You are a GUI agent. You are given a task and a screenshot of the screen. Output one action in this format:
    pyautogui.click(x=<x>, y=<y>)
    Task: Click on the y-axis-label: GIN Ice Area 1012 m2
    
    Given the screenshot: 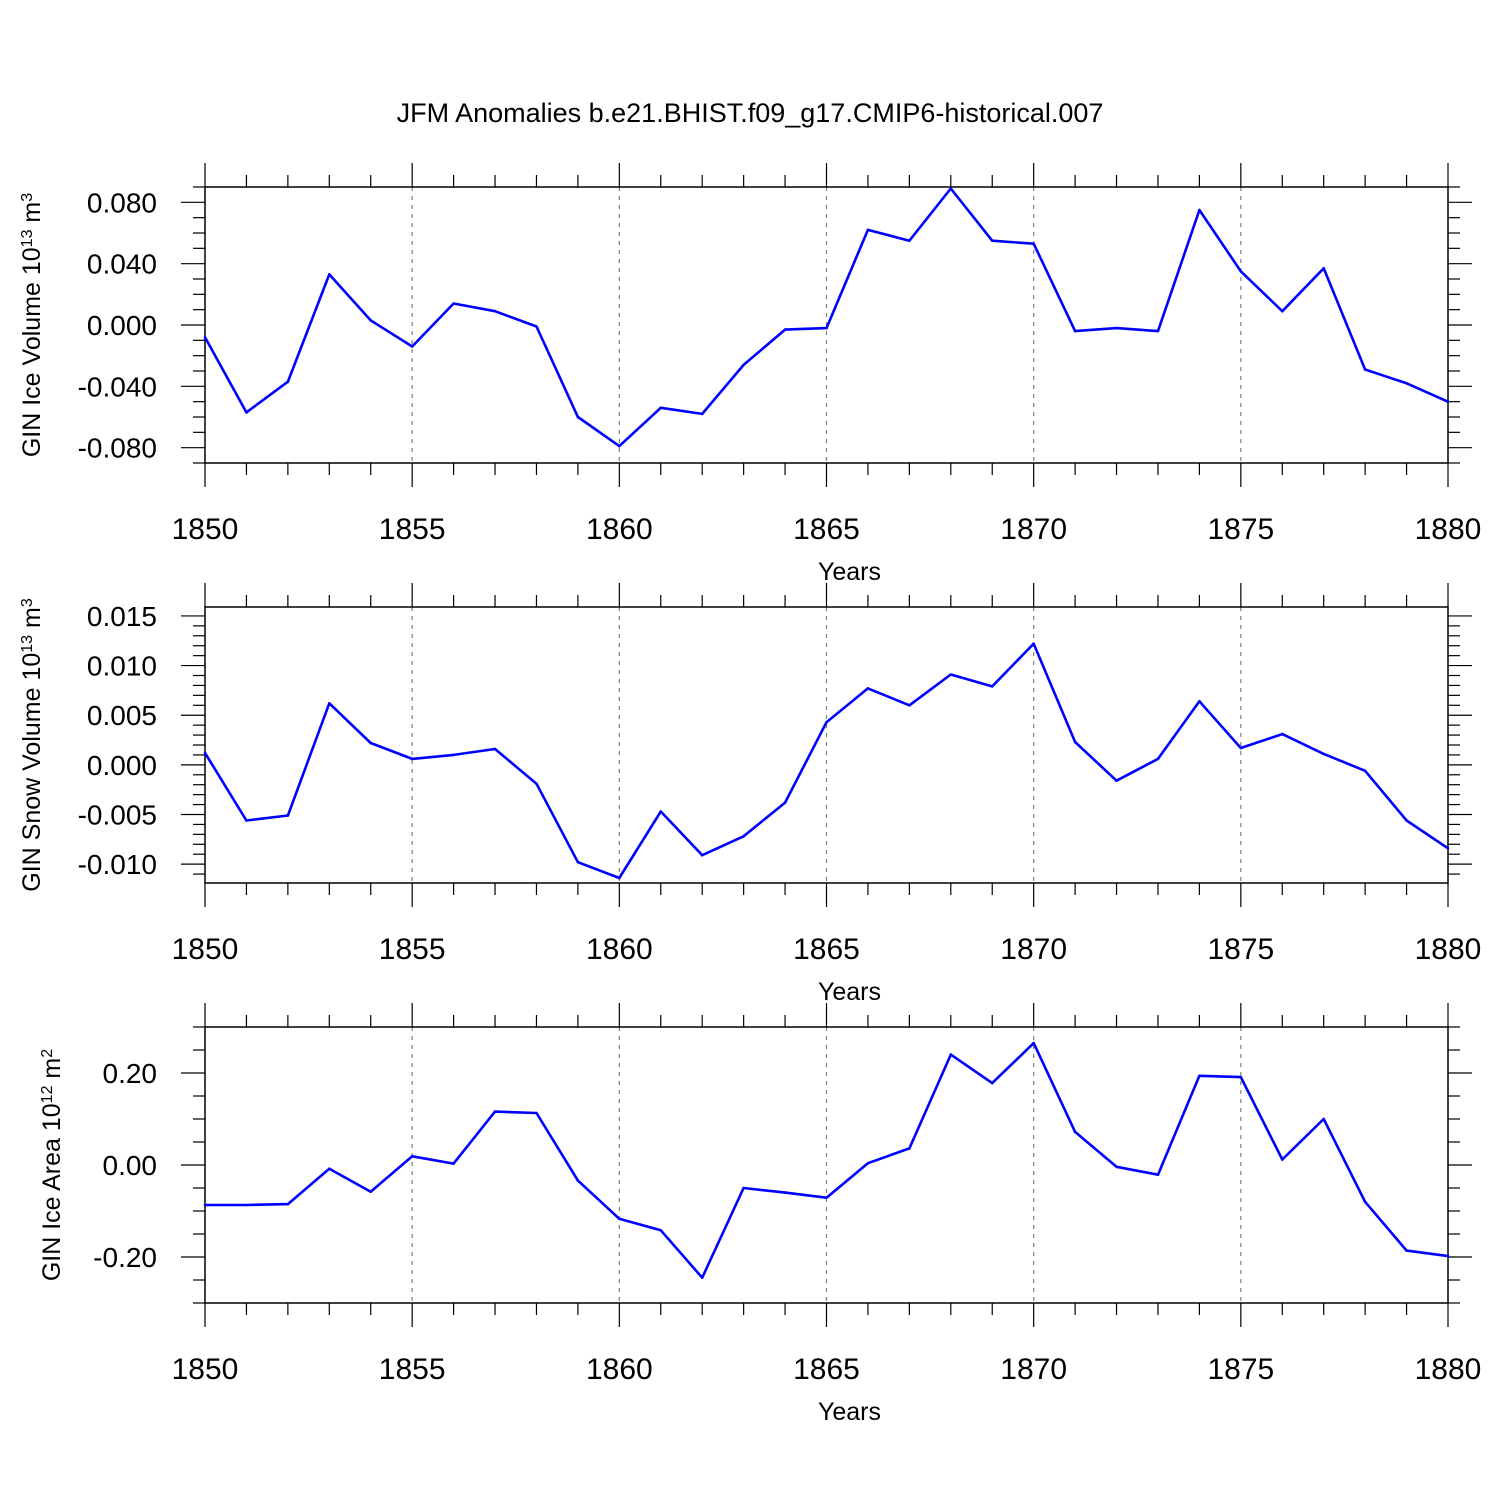 What is the action you would take?
    pyautogui.click(x=52, y=1165)
    